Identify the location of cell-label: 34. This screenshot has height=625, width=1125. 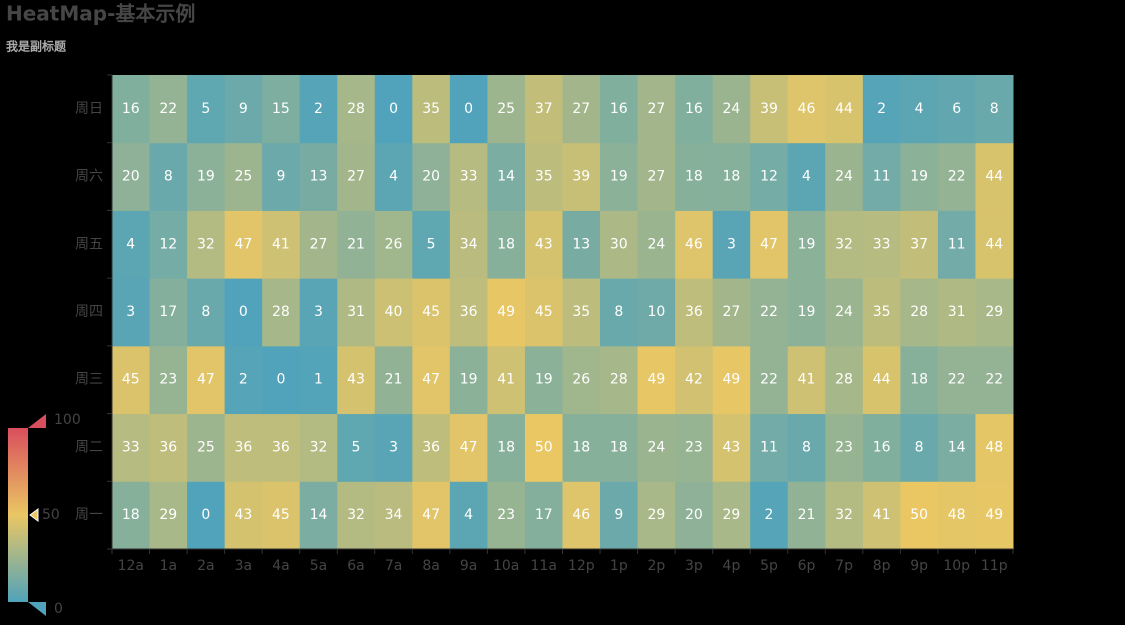
(394, 515).